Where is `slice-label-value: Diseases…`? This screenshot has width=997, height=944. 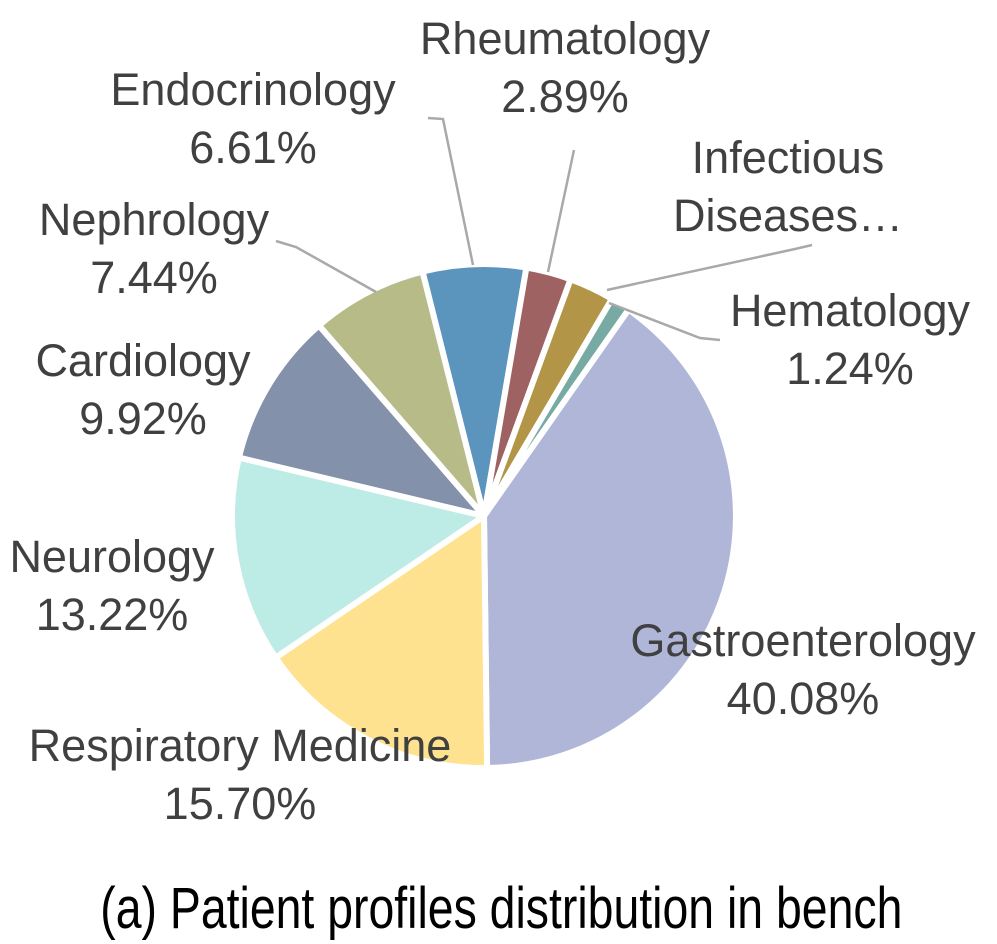
slice-label-value: Diseases… is located at coordinates (788, 215).